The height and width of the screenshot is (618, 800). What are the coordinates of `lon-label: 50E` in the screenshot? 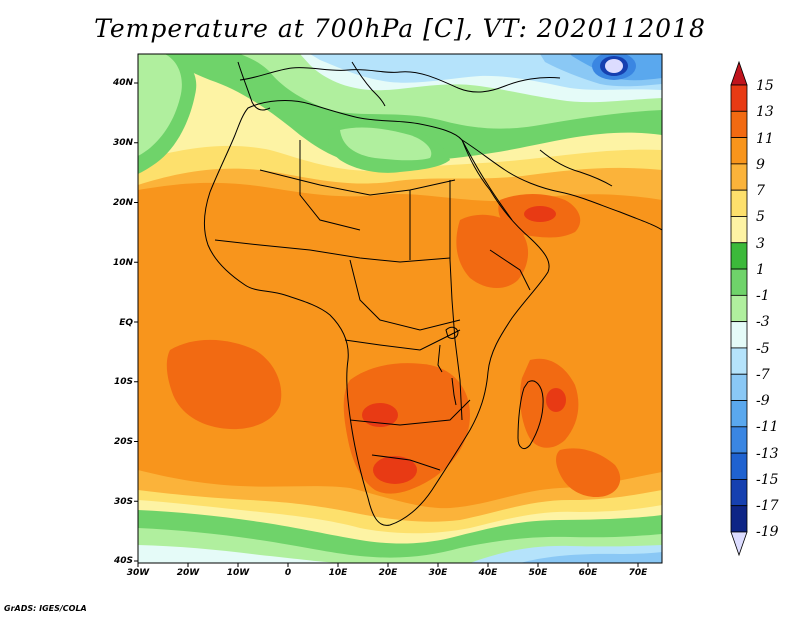 It's located at (538, 573).